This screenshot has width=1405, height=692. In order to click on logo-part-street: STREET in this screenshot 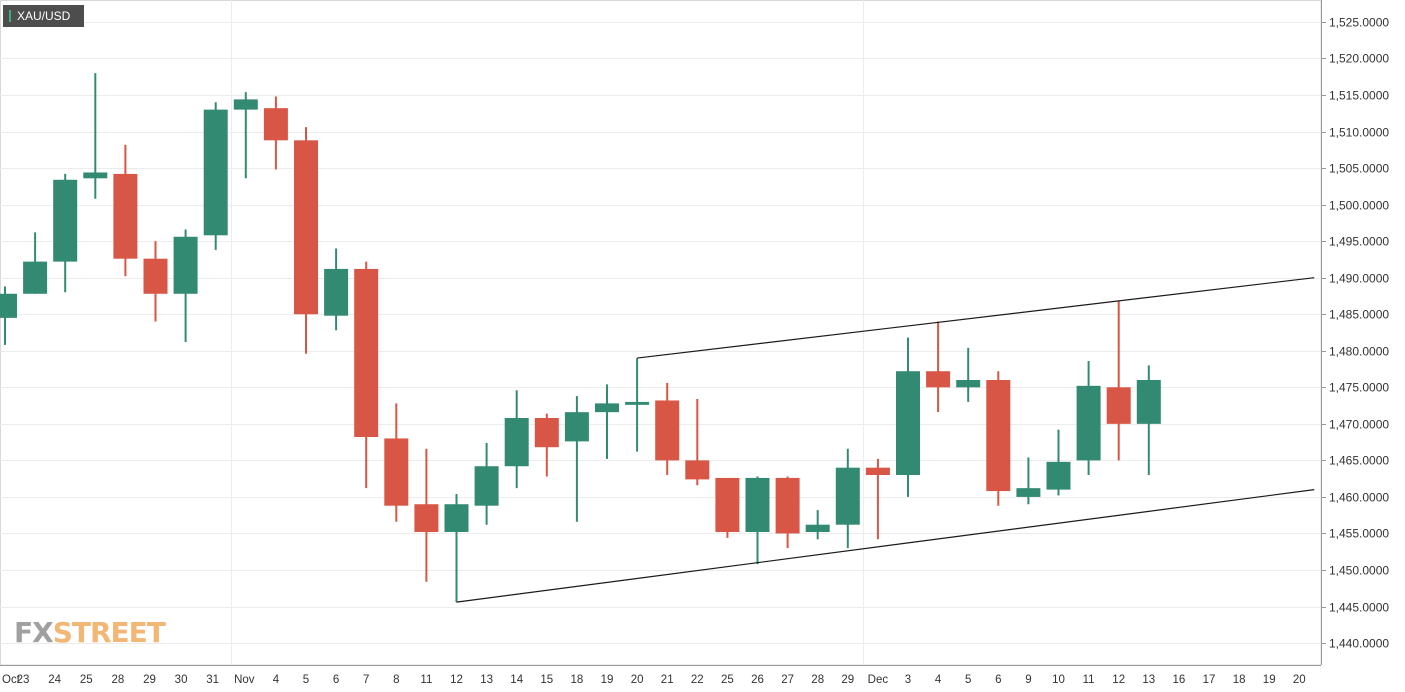, I will do `click(109, 632)`.